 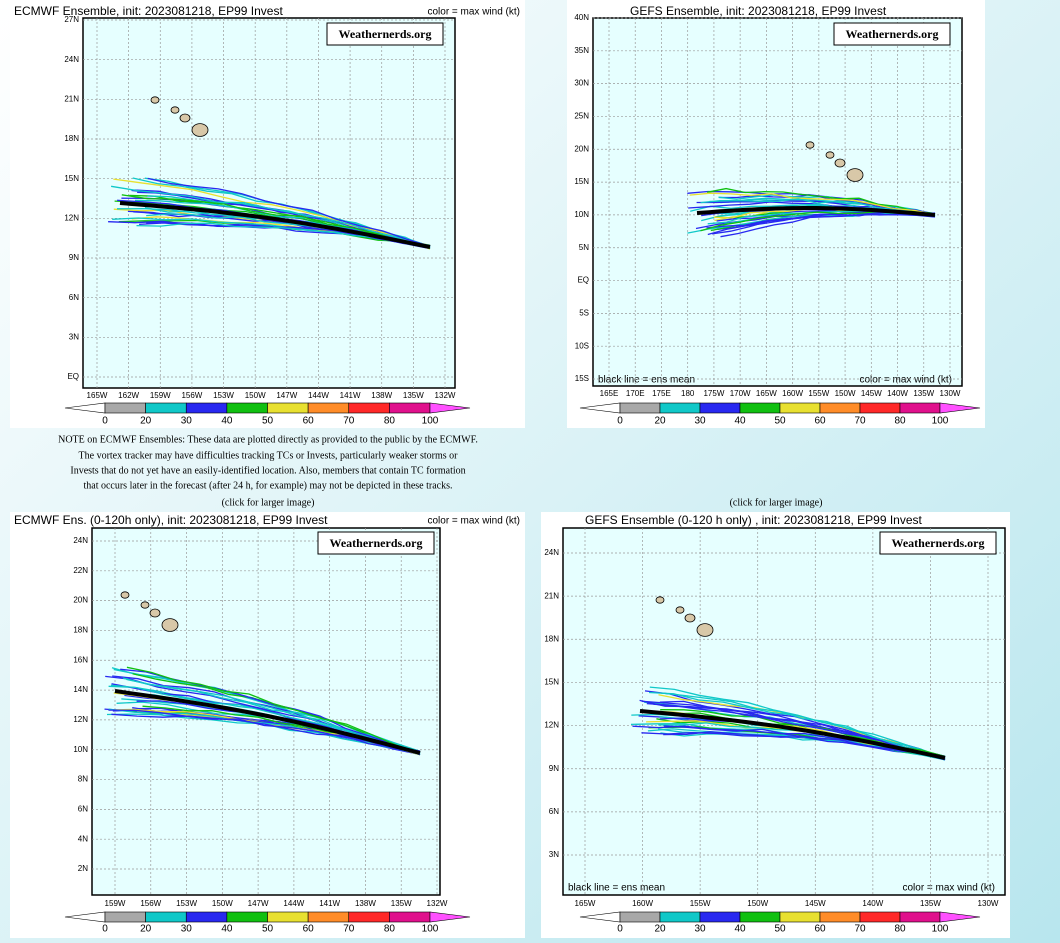 What do you see at coordinates (80, 659) in the screenshot?
I see `lat-label: 16N` at bounding box center [80, 659].